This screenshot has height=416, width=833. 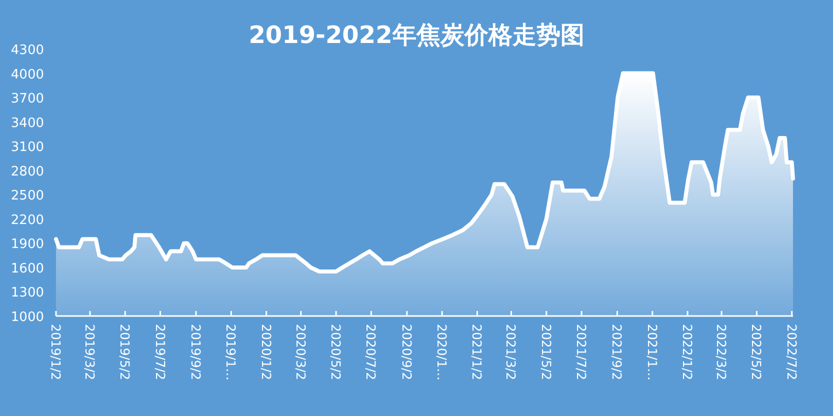 I want to click on x-tick-label: 2020/3/2, so click(x=300, y=352).